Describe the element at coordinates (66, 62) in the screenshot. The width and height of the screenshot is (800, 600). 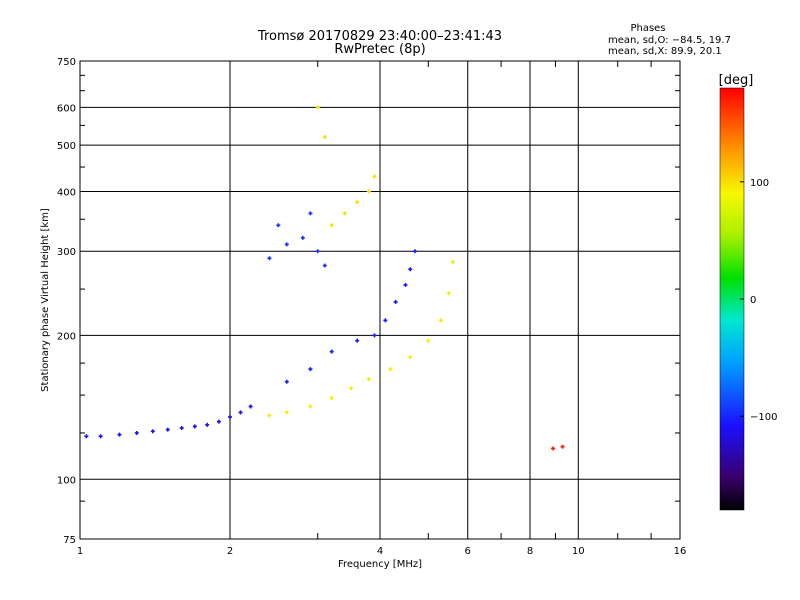
I see `y-tick-label: 750` at that location.